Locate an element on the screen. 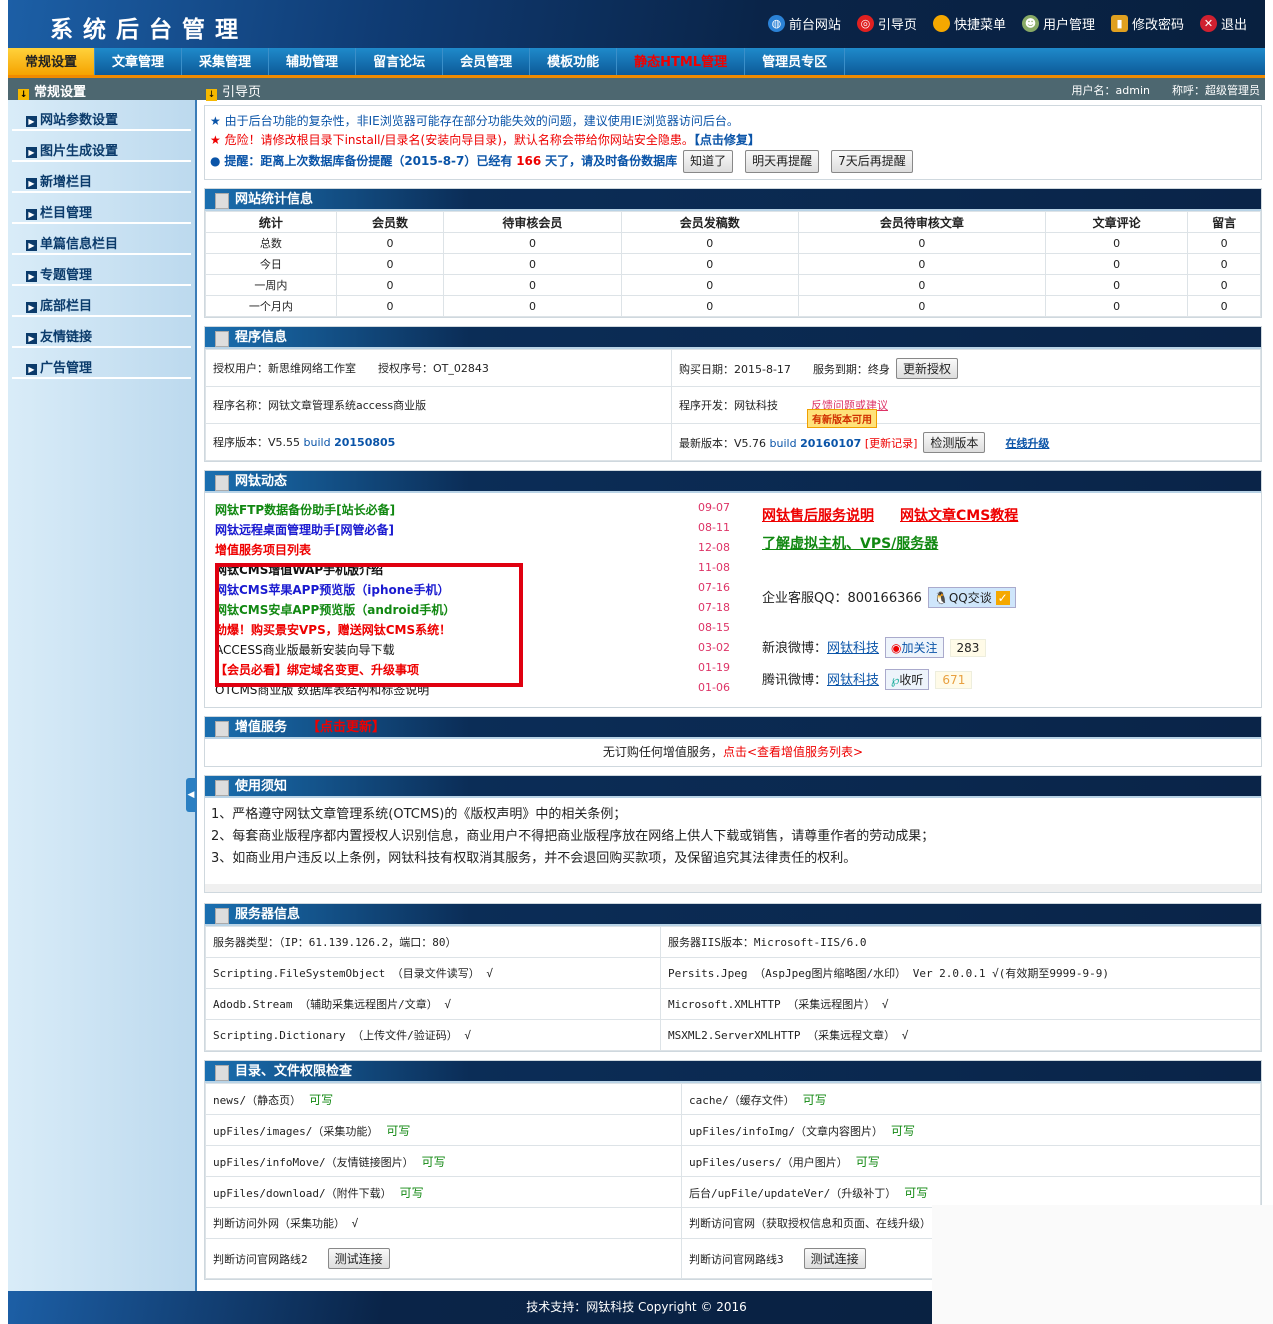  table-cell: 总数 is located at coordinates (271, 243).